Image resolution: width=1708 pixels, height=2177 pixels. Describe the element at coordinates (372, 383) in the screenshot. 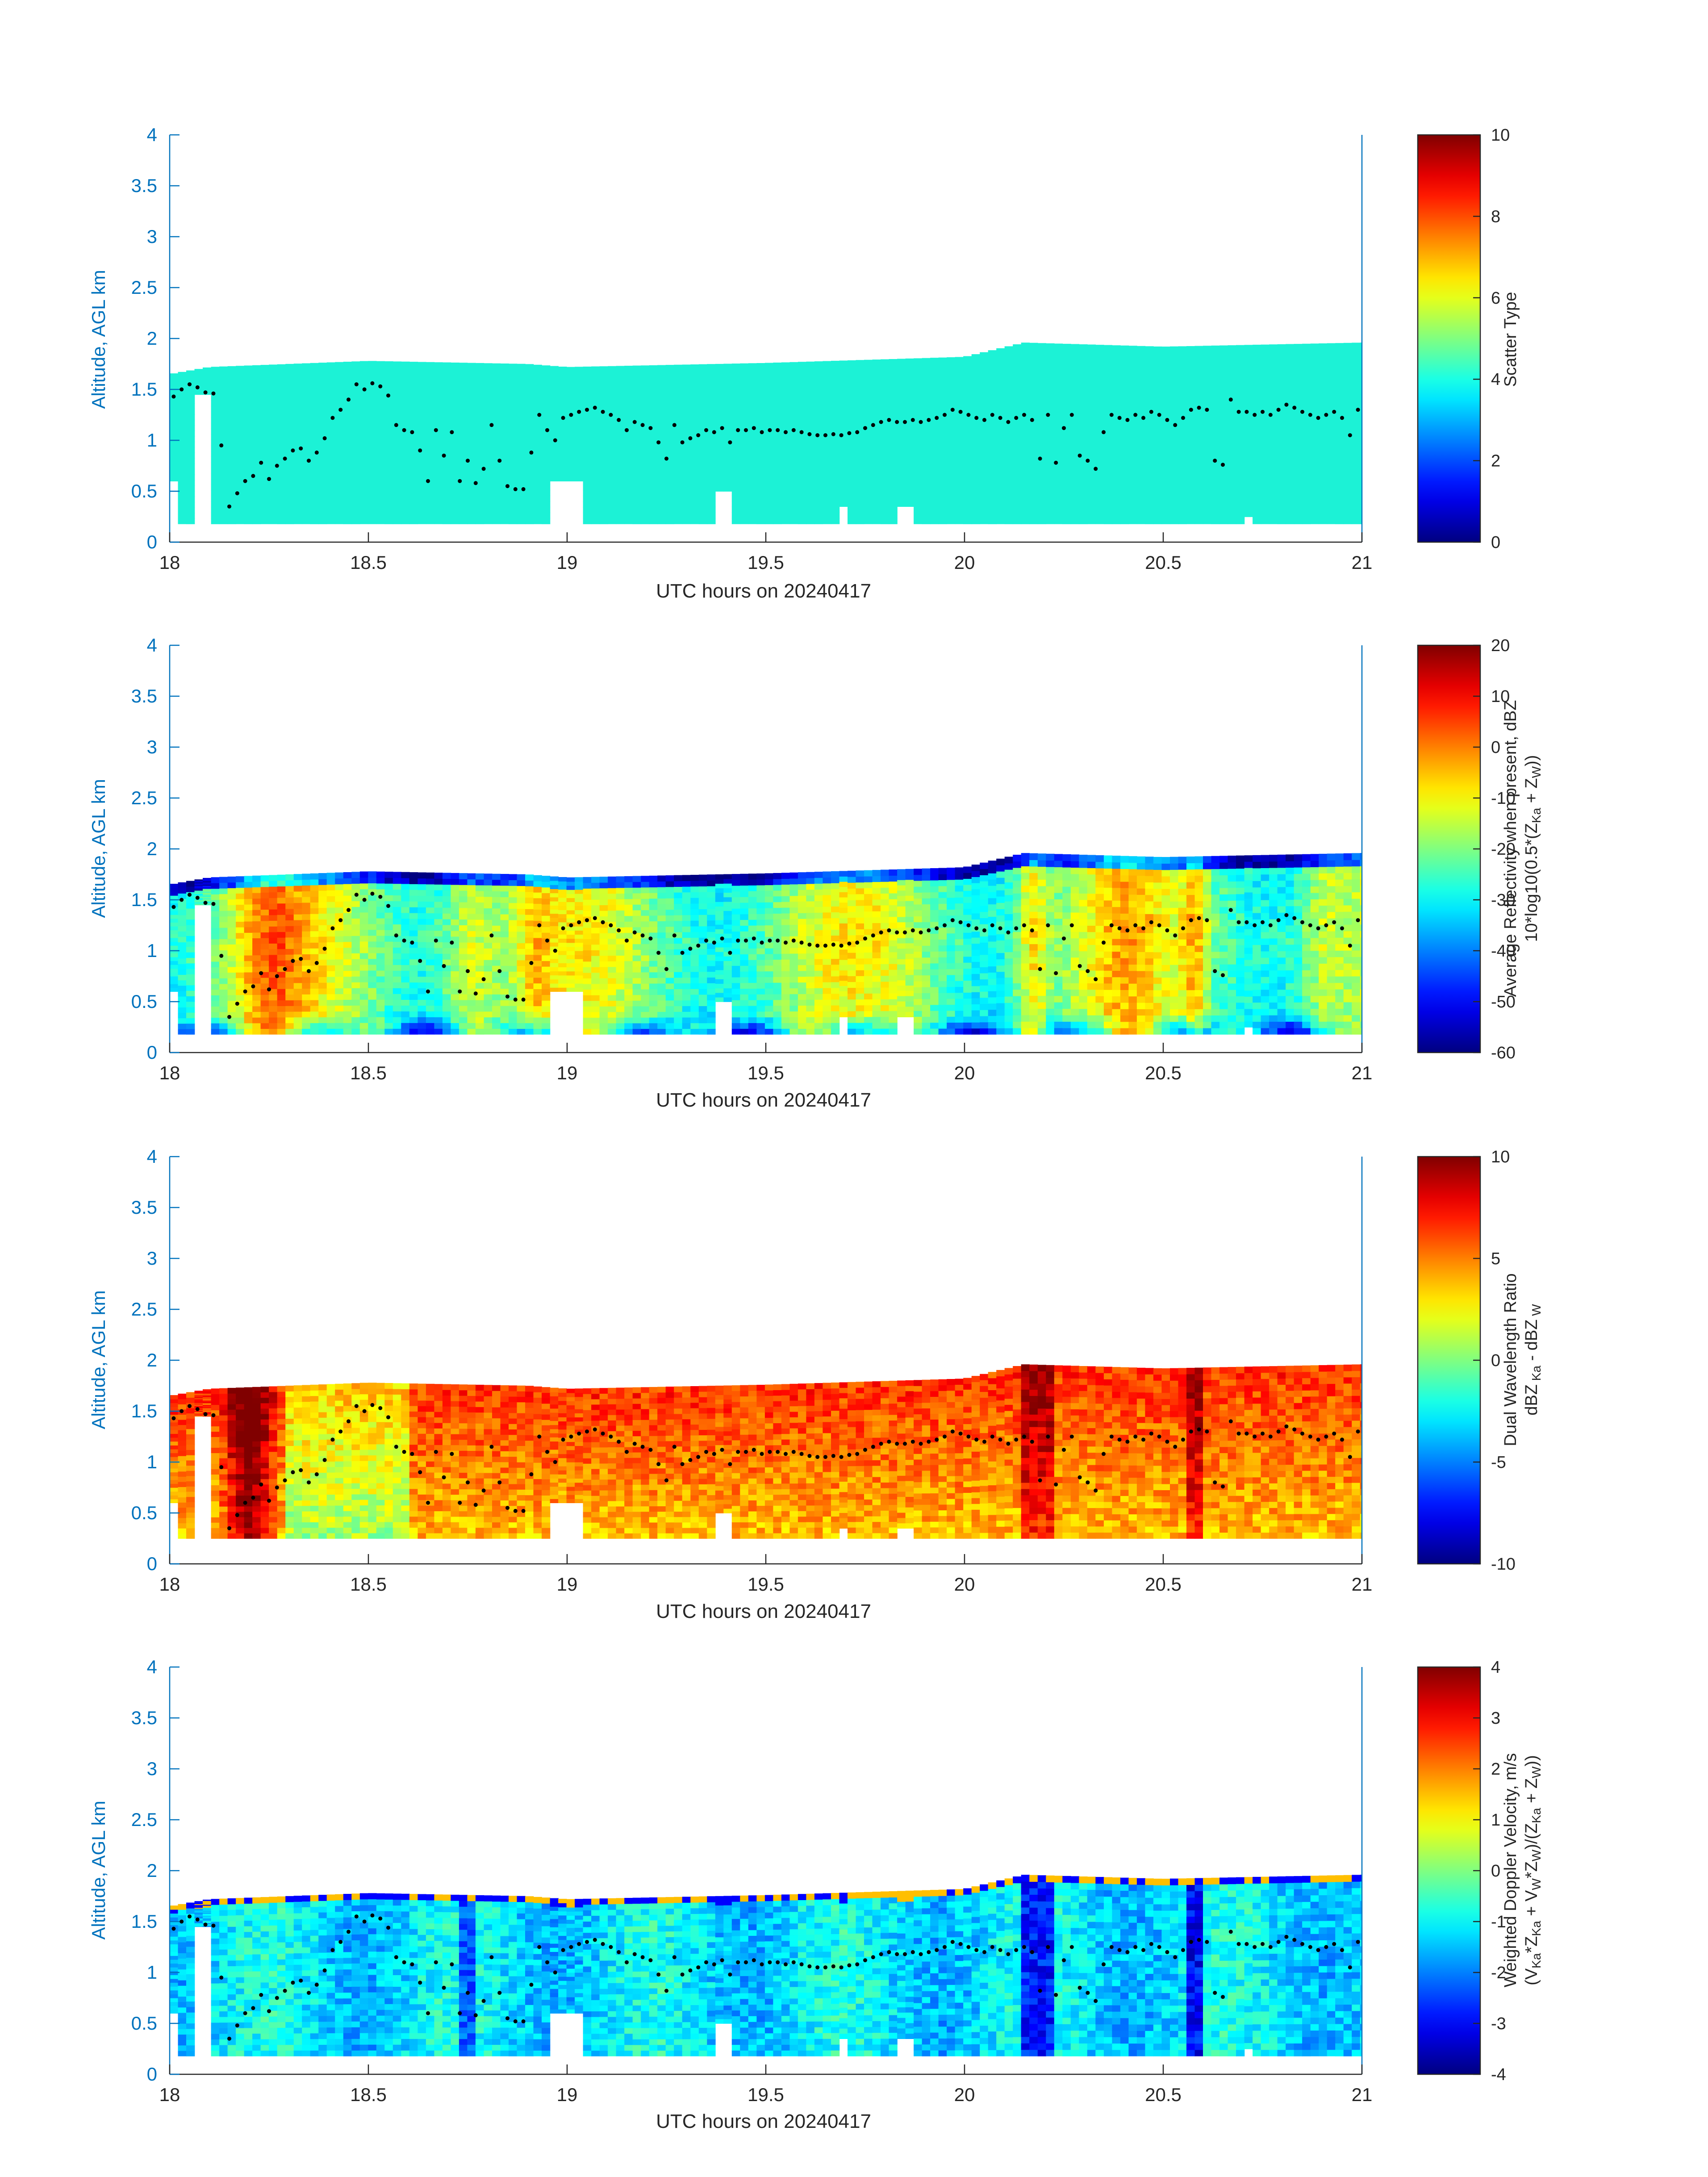

I see `cloud-base-dot` at that location.